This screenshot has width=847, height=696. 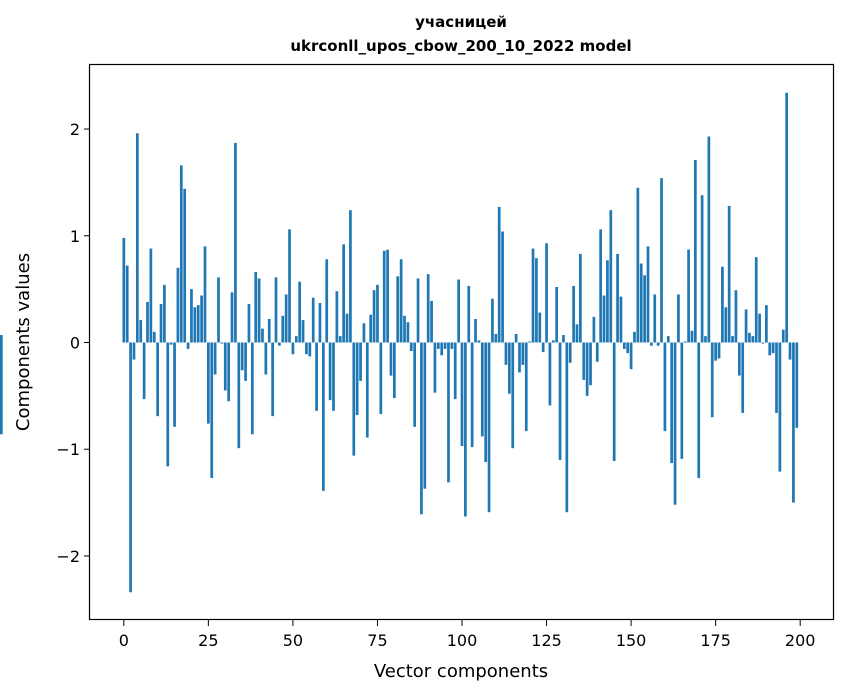 I want to click on y-tick-label: −1, so click(x=68, y=449).